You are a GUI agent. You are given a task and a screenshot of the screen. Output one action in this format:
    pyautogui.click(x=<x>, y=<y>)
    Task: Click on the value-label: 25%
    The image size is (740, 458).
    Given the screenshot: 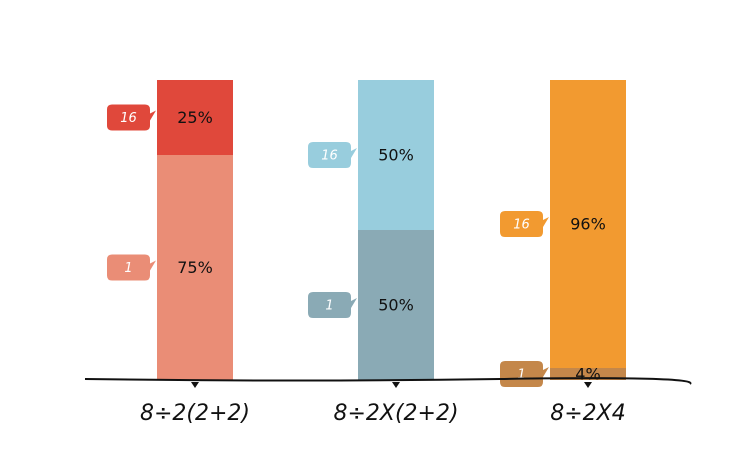 What is the action you would take?
    pyautogui.click(x=195, y=117)
    